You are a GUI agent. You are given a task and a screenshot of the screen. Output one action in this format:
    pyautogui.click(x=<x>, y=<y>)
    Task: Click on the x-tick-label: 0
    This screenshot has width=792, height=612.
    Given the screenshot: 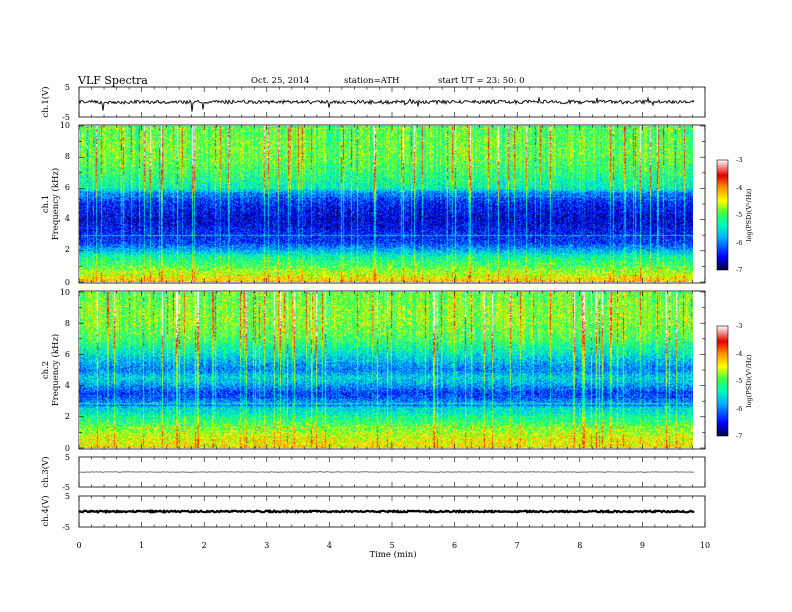 What is the action you would take?
    pyautogui.click(x=78, y=545)
    